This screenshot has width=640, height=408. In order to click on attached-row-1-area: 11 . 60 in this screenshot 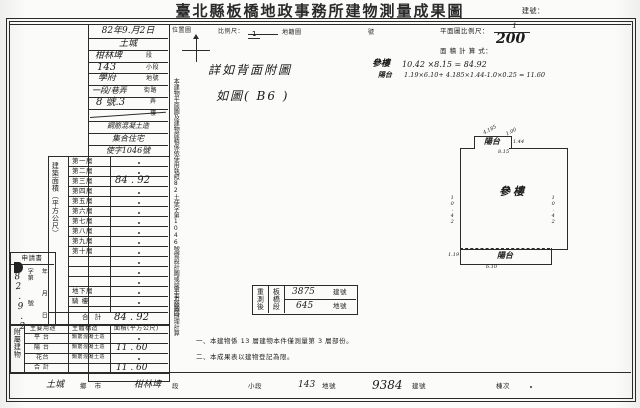, I will do `click(132, 348)`.